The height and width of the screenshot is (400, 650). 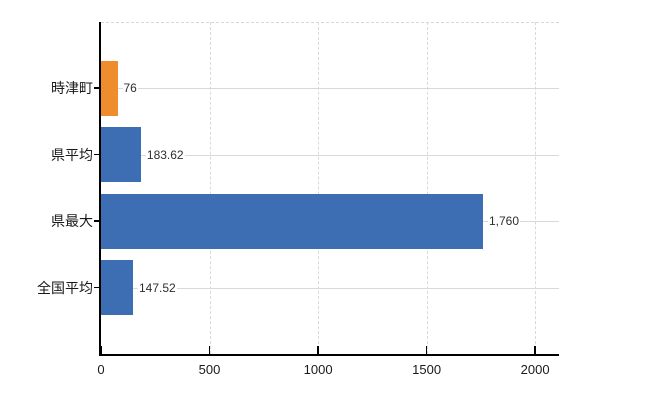 What do you see at coordinates (329, 355) in the screenshot?
I see `x-axis` at bounding box center [329, 355].